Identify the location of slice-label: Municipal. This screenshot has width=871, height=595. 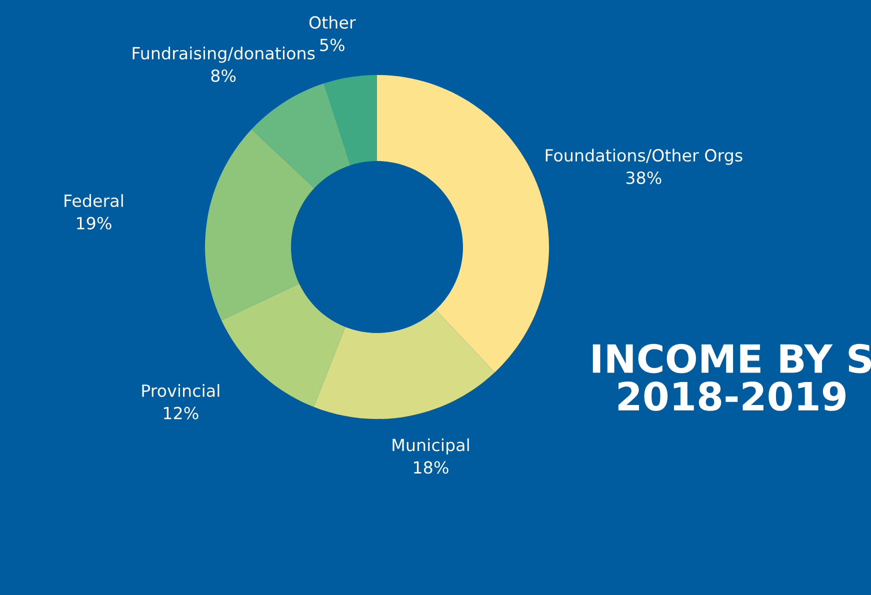
(430, 446).